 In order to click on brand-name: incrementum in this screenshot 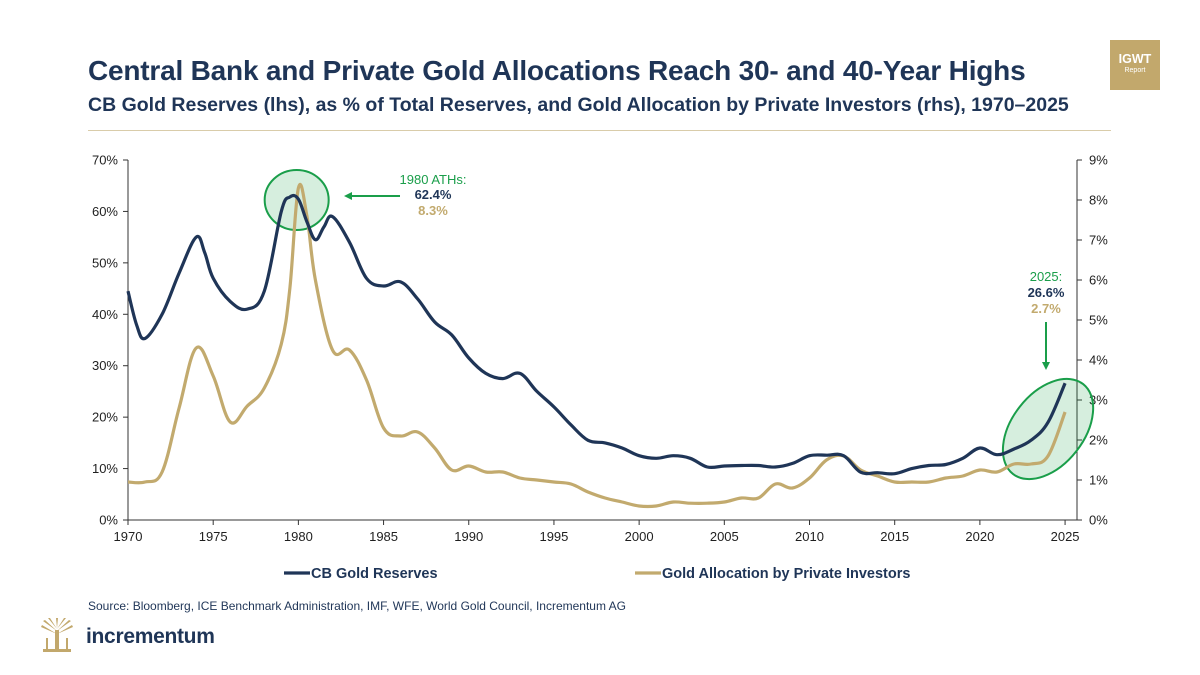, I will do `click(150, 636)`.